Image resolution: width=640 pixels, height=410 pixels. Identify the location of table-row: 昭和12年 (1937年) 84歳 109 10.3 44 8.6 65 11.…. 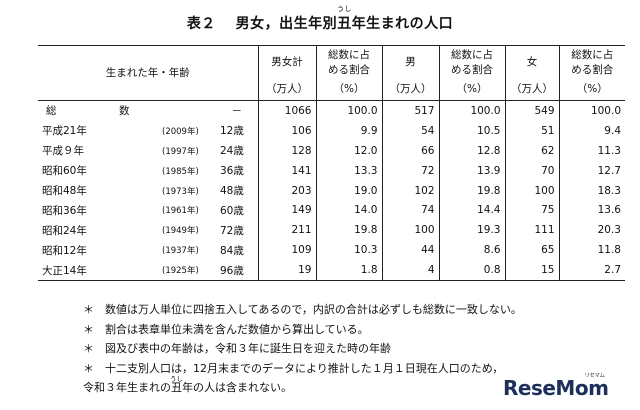
(331, 250).